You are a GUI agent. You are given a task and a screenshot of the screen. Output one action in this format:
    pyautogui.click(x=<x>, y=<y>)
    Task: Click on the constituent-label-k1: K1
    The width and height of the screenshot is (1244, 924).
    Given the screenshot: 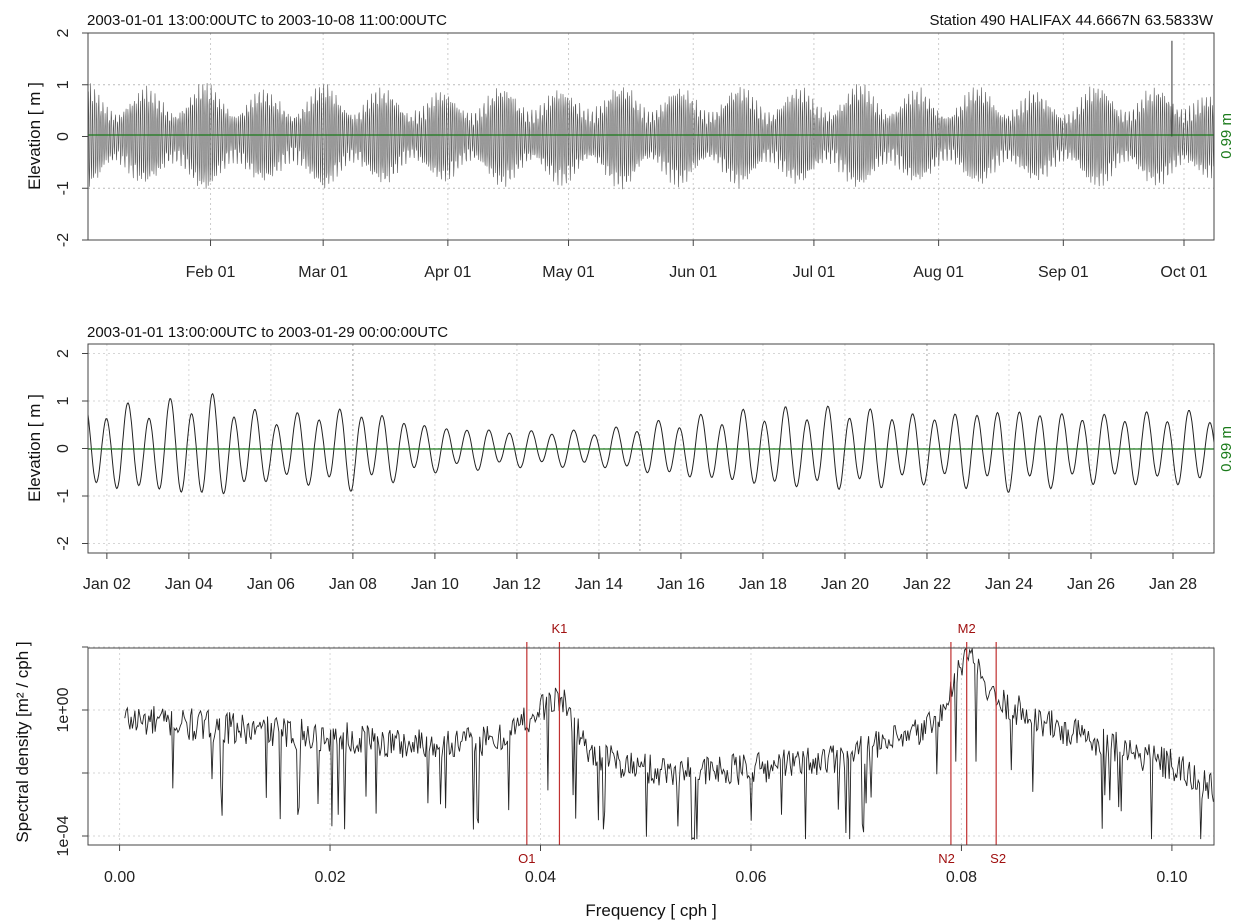 What is the action you would take?
    pyautogui.click(x=559, y=628)
    